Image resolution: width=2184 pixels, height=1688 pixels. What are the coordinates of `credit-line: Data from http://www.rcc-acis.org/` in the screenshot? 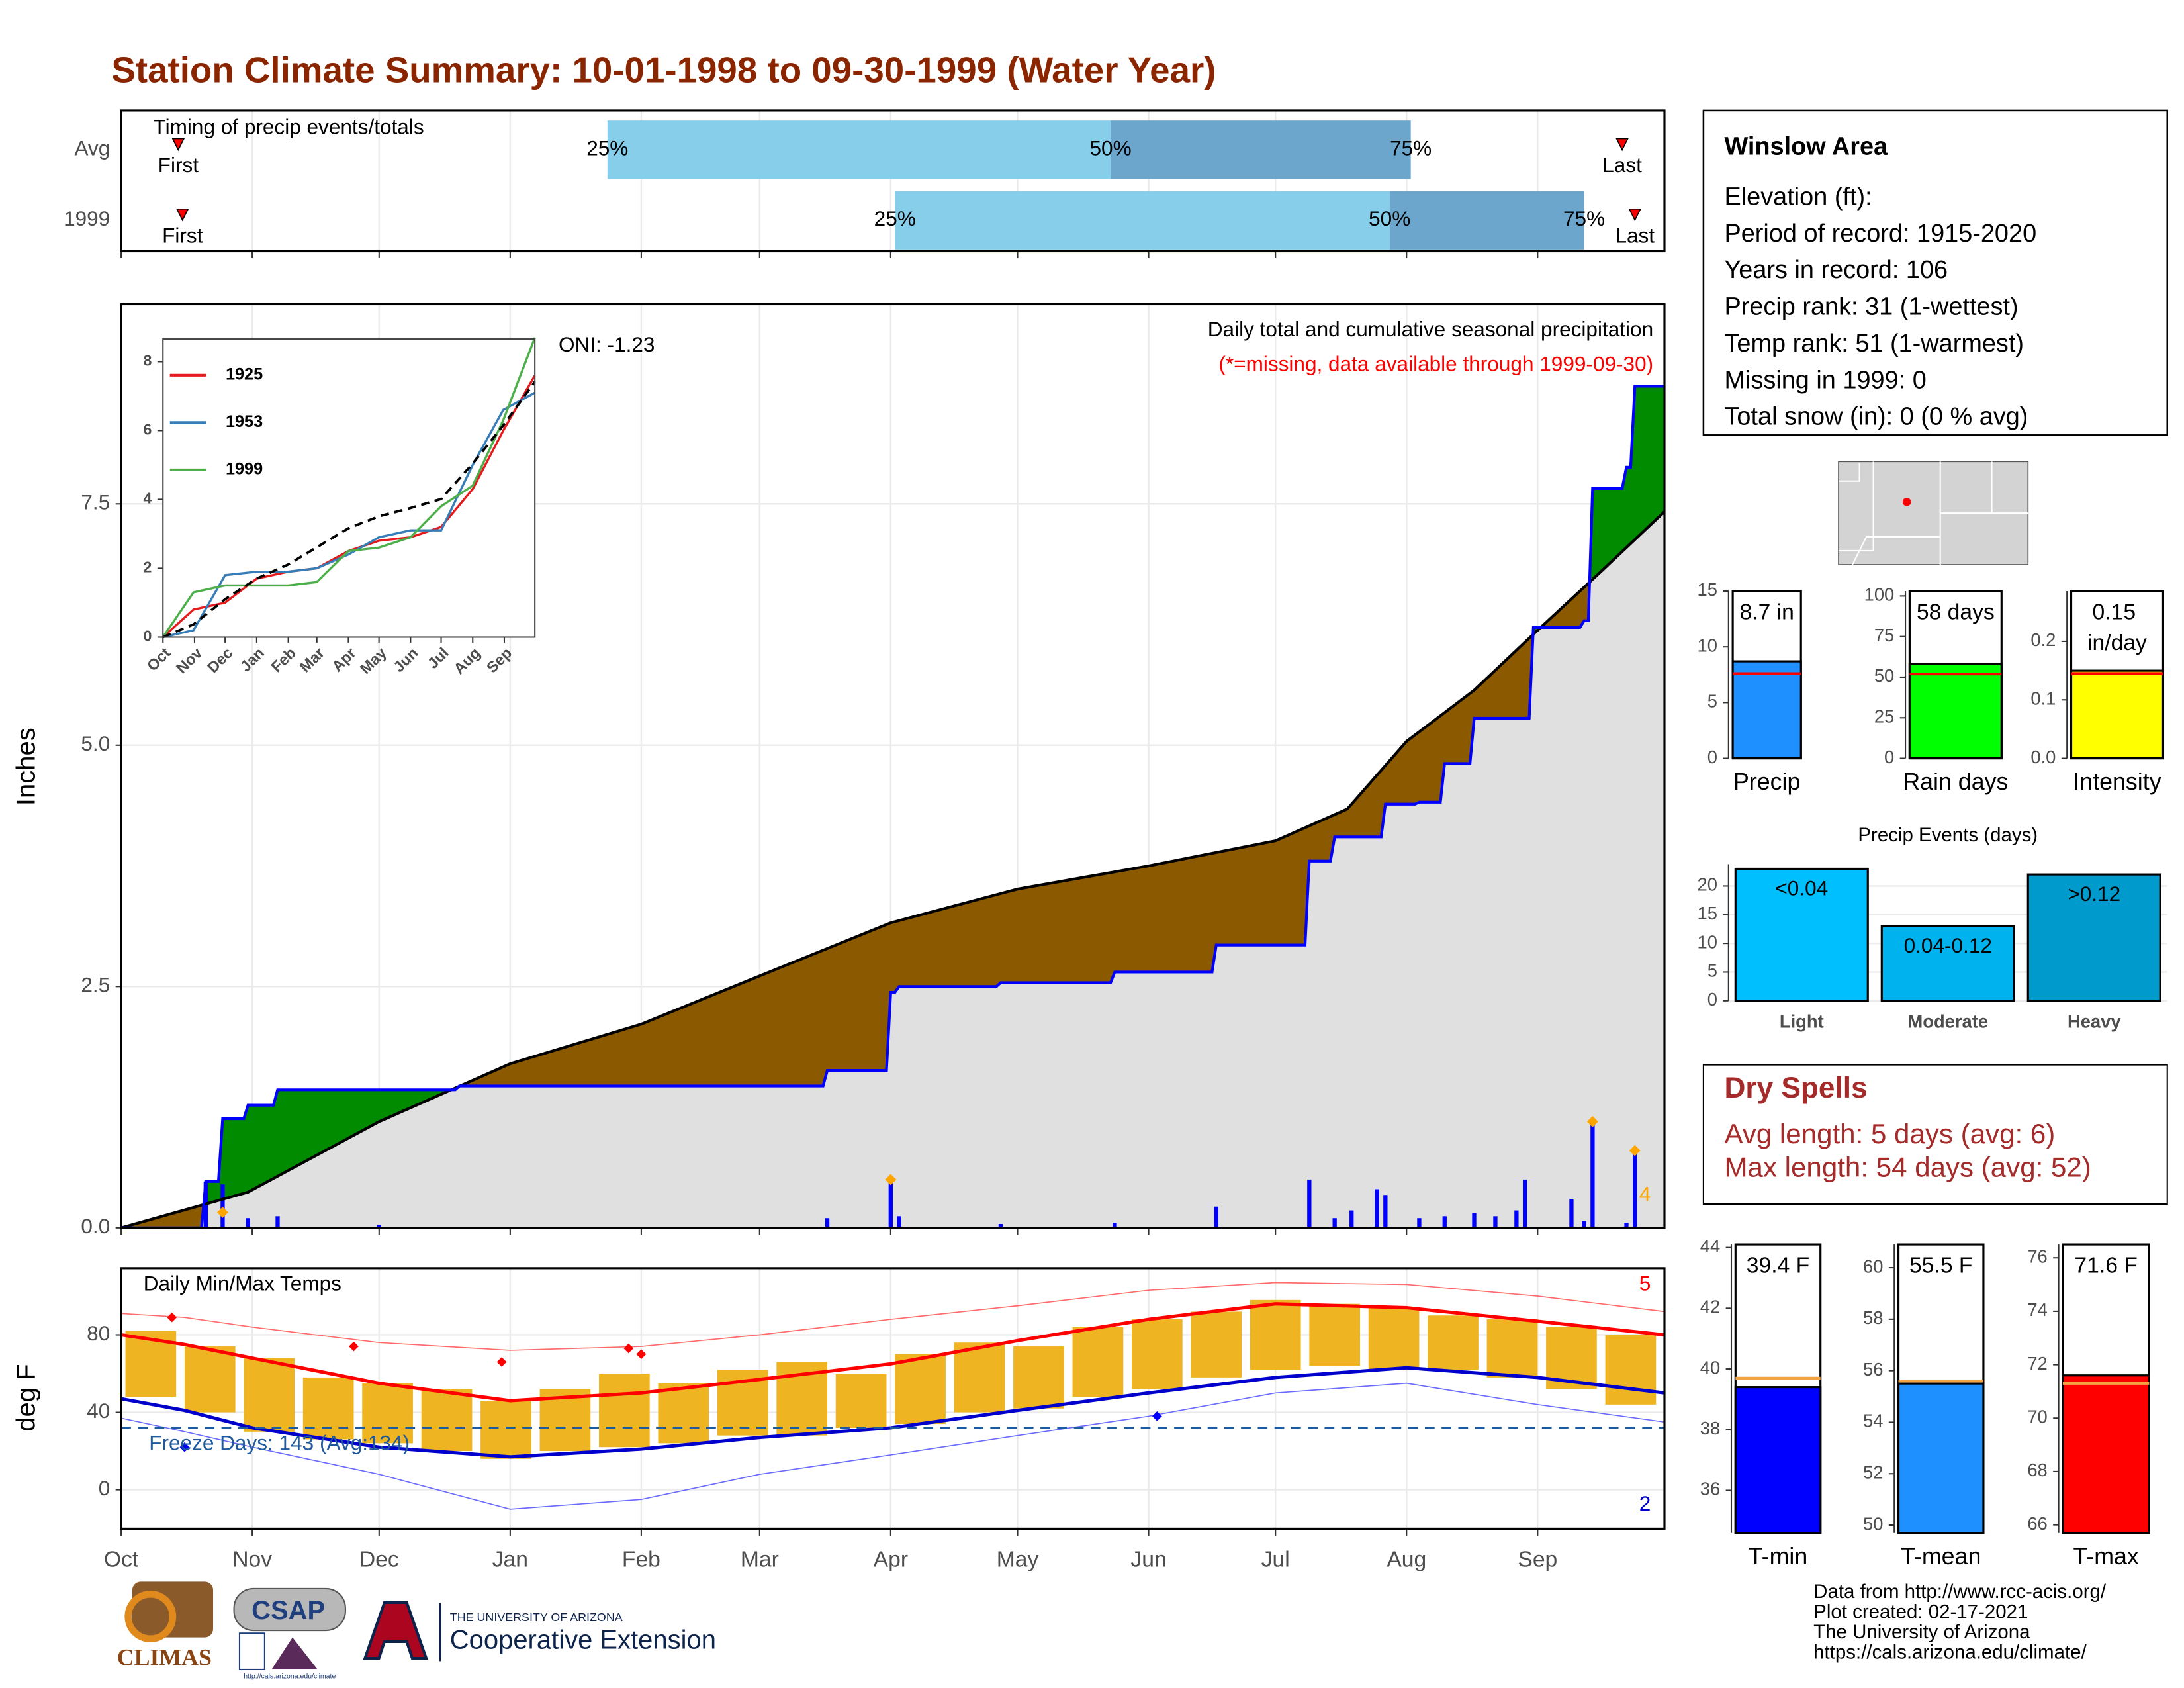 It's located at (1960, 1592).